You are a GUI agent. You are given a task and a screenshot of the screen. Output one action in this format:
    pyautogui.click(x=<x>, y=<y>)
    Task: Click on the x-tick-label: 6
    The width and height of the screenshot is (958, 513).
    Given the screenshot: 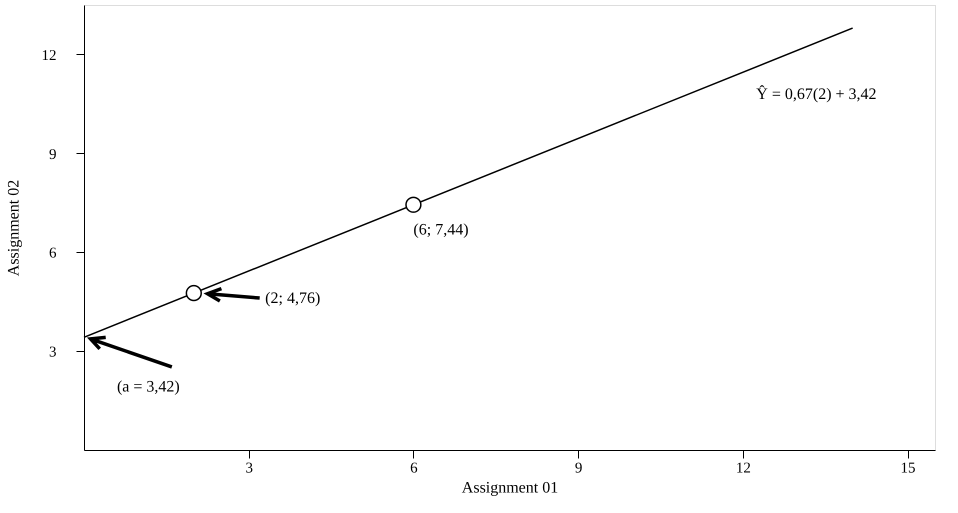 What is the action you would take?
    pyautogui.click(x=414, y=468)
    